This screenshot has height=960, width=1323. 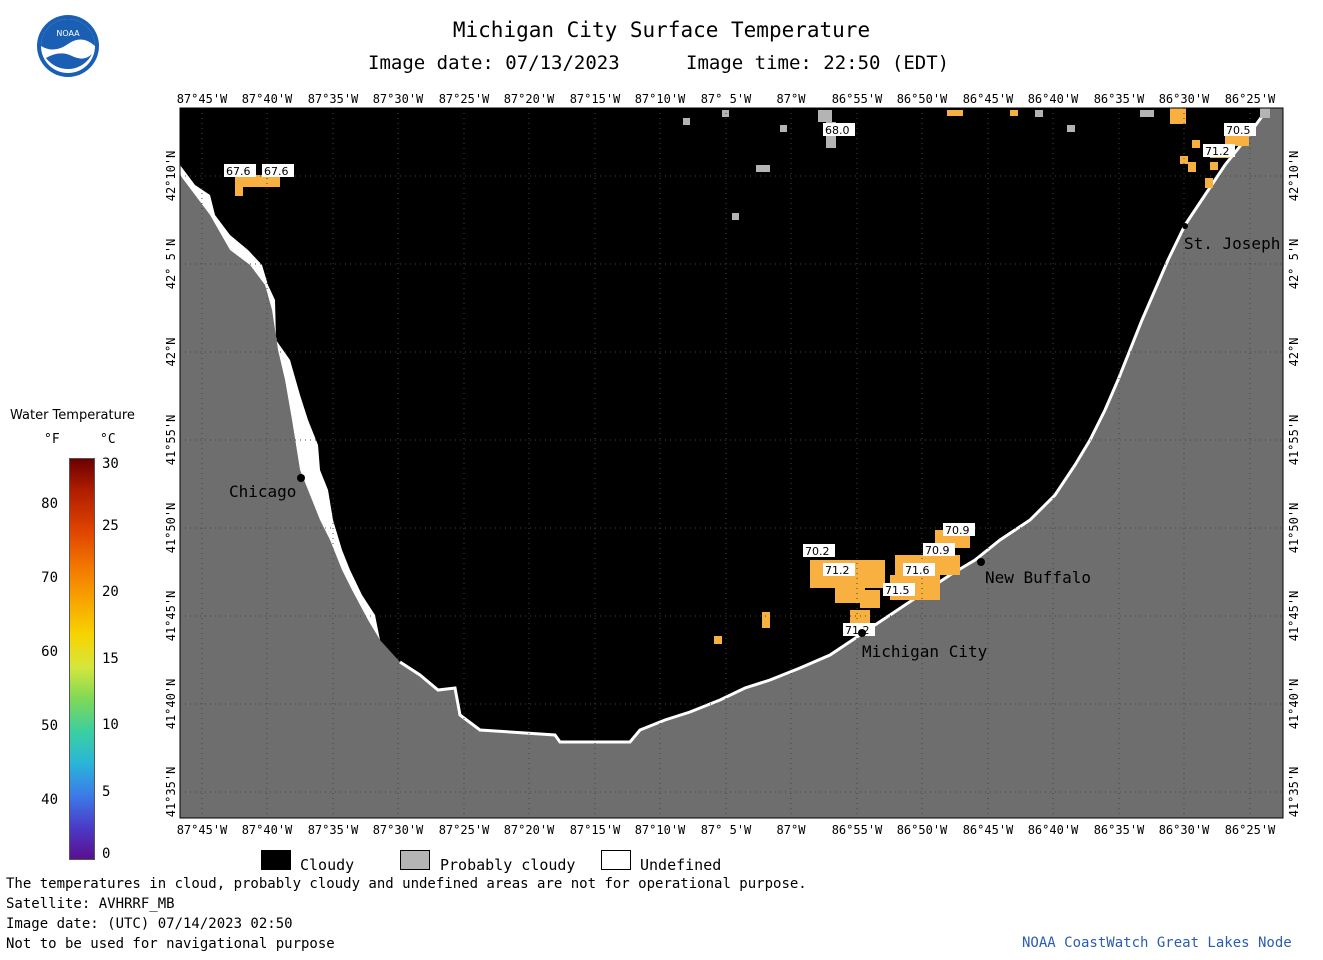 What do you see at coordinates (1294, 352) in the screenshot?
I see `lat-label: 42°N` at bounding box center [1294, 352].